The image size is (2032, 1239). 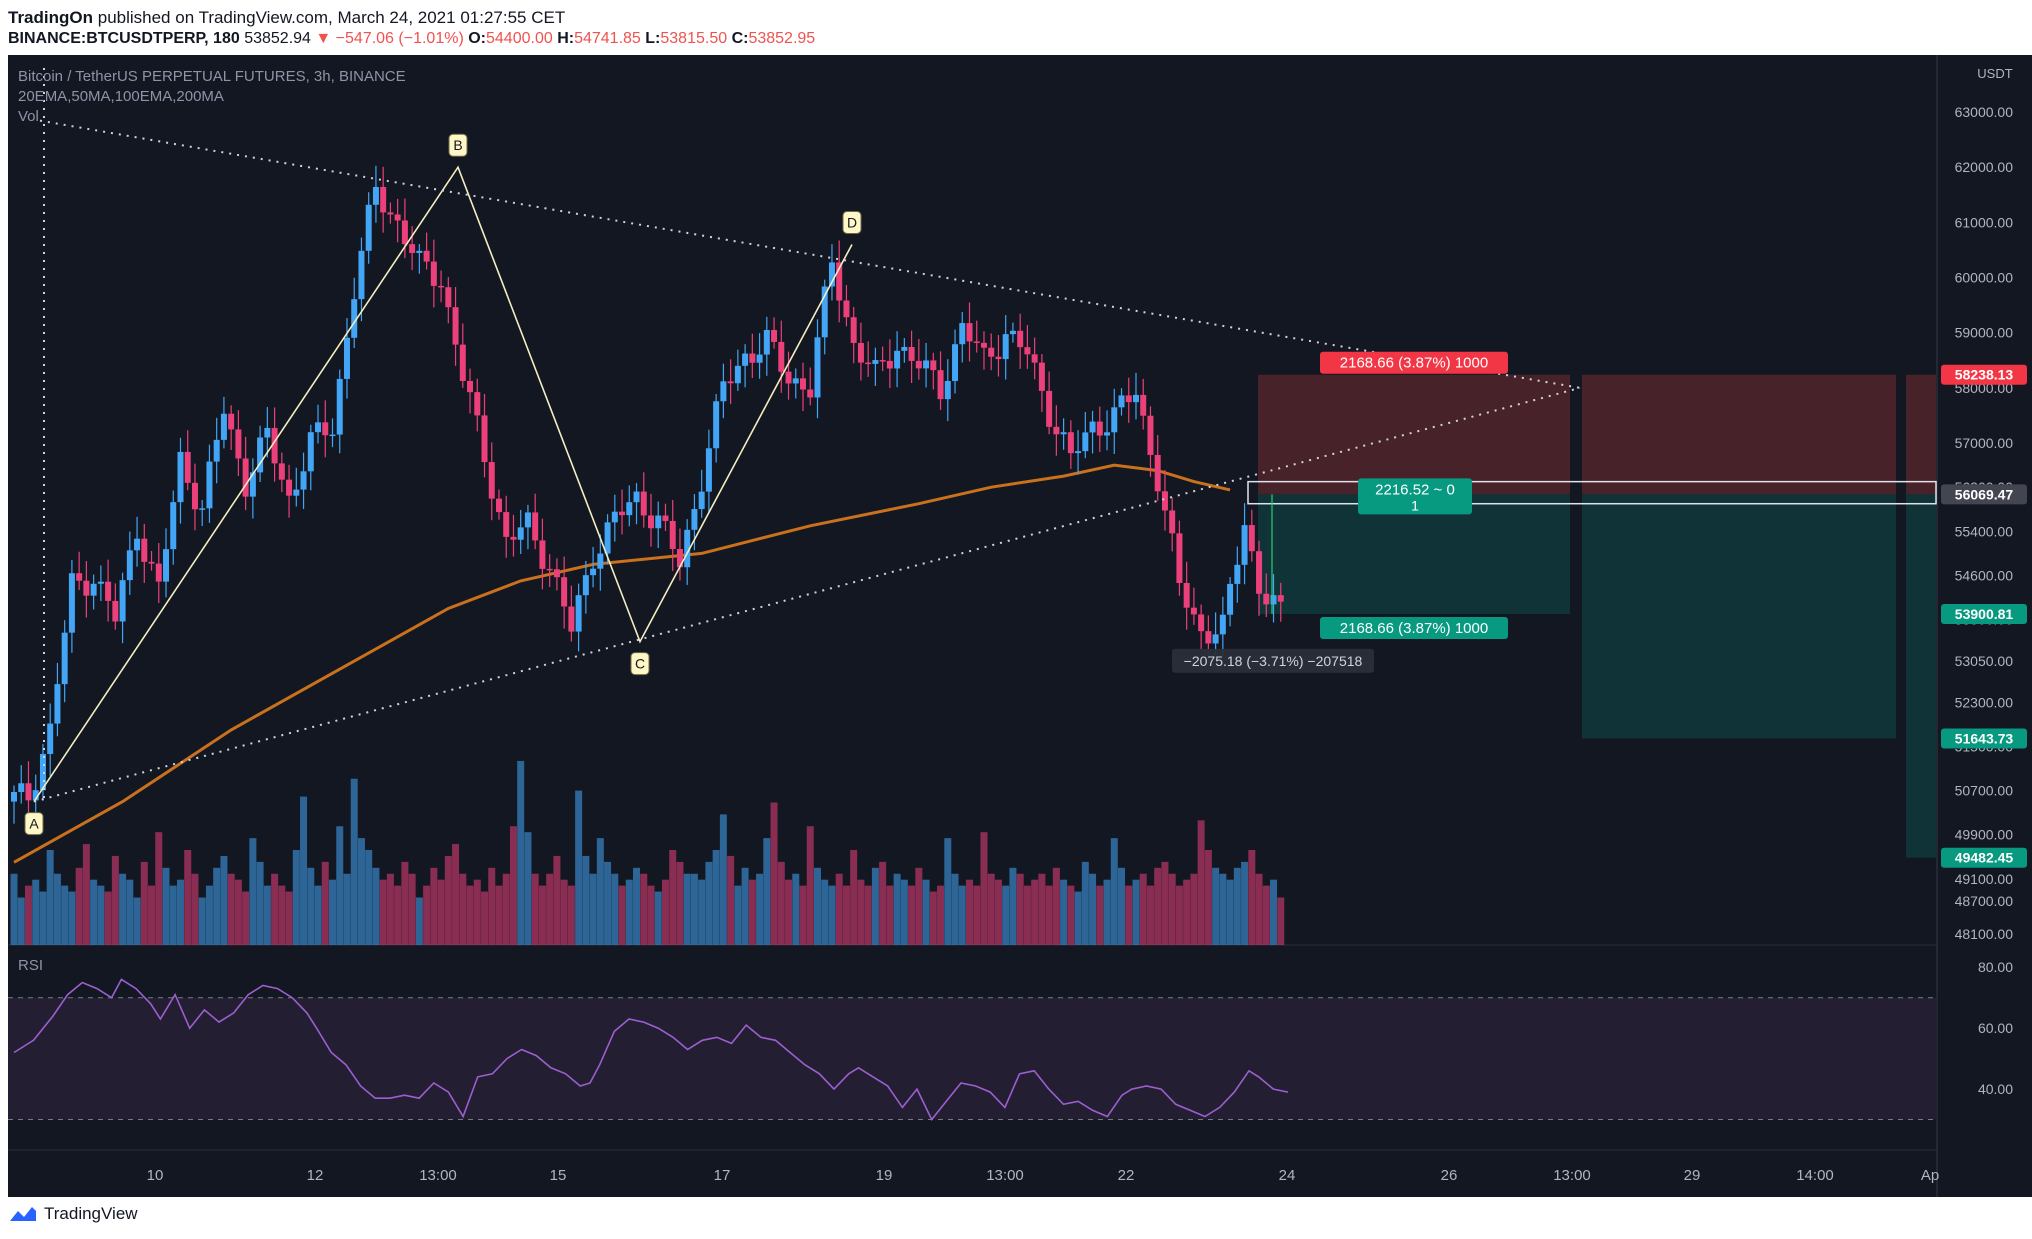 I want to click on position-label-box, so click(x=1414, y=627).